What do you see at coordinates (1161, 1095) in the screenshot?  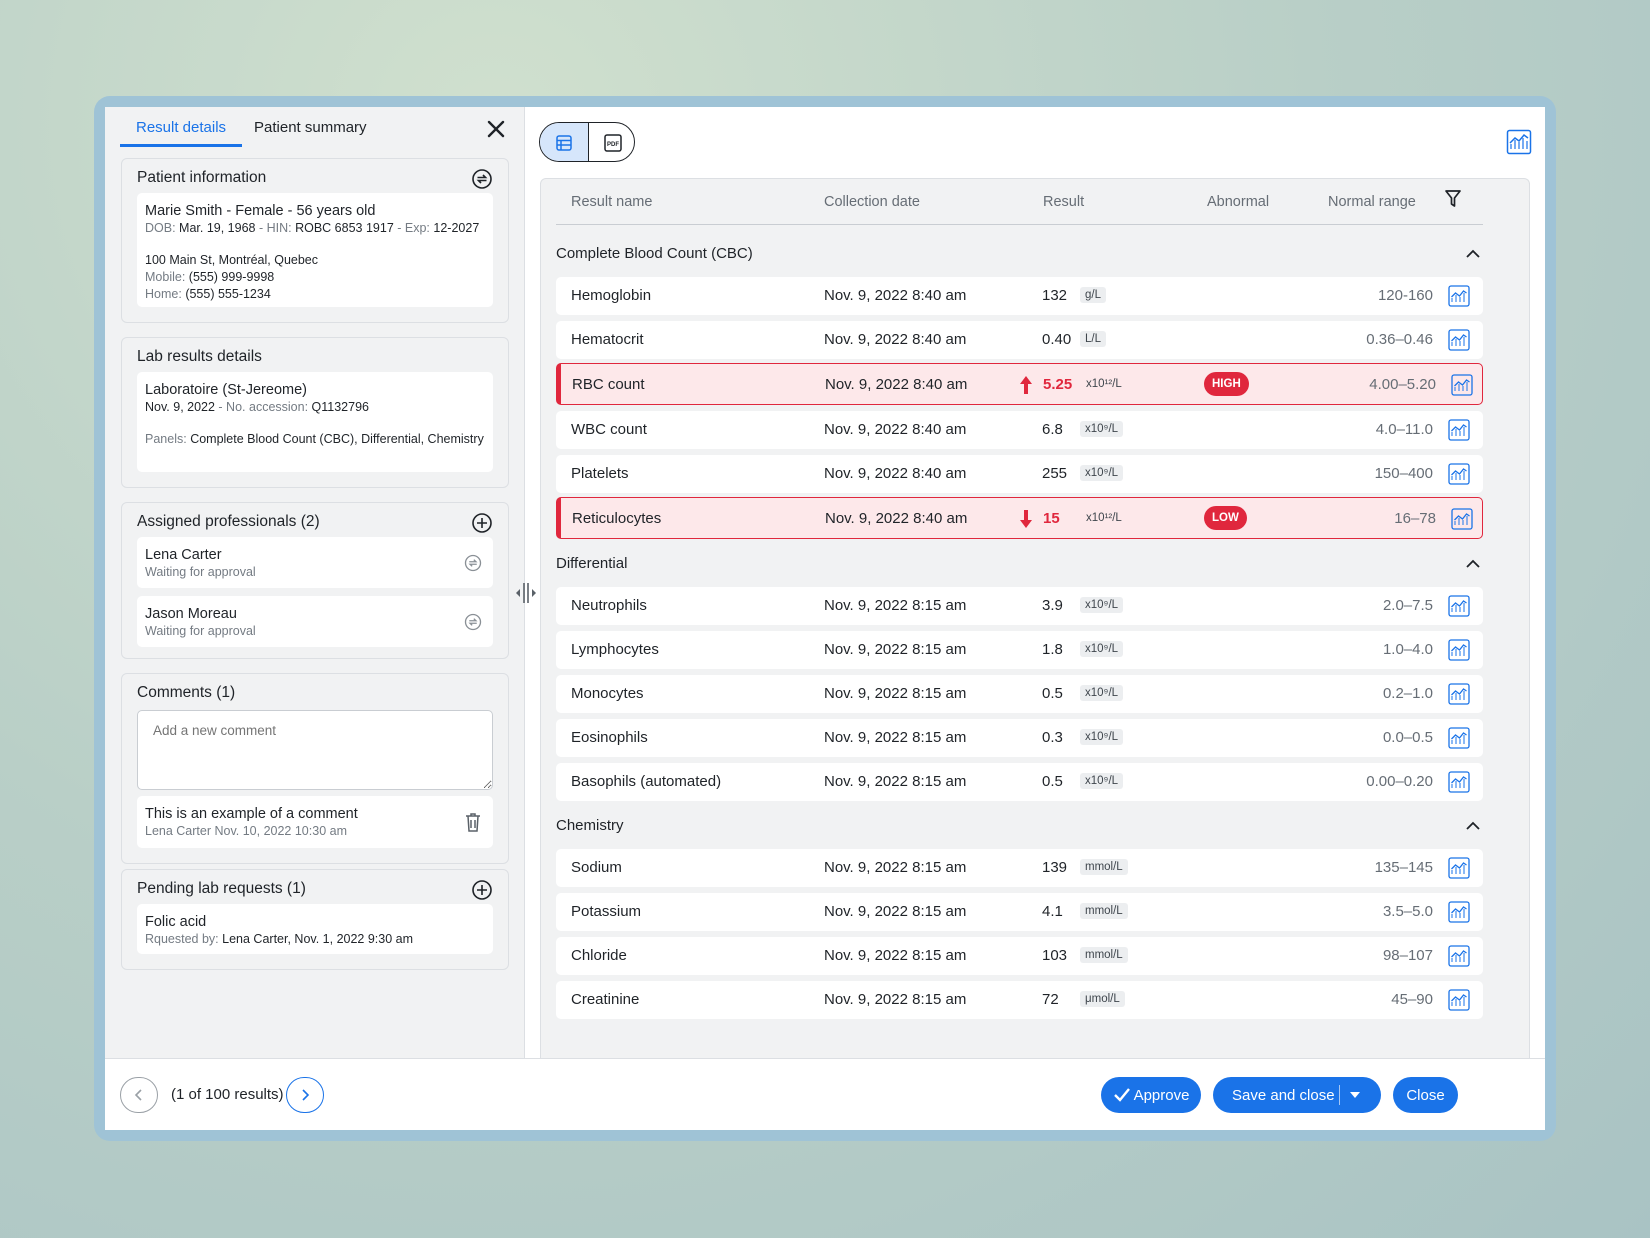 I see `approve-label: Approve` at bounding box center [1161, 1095].